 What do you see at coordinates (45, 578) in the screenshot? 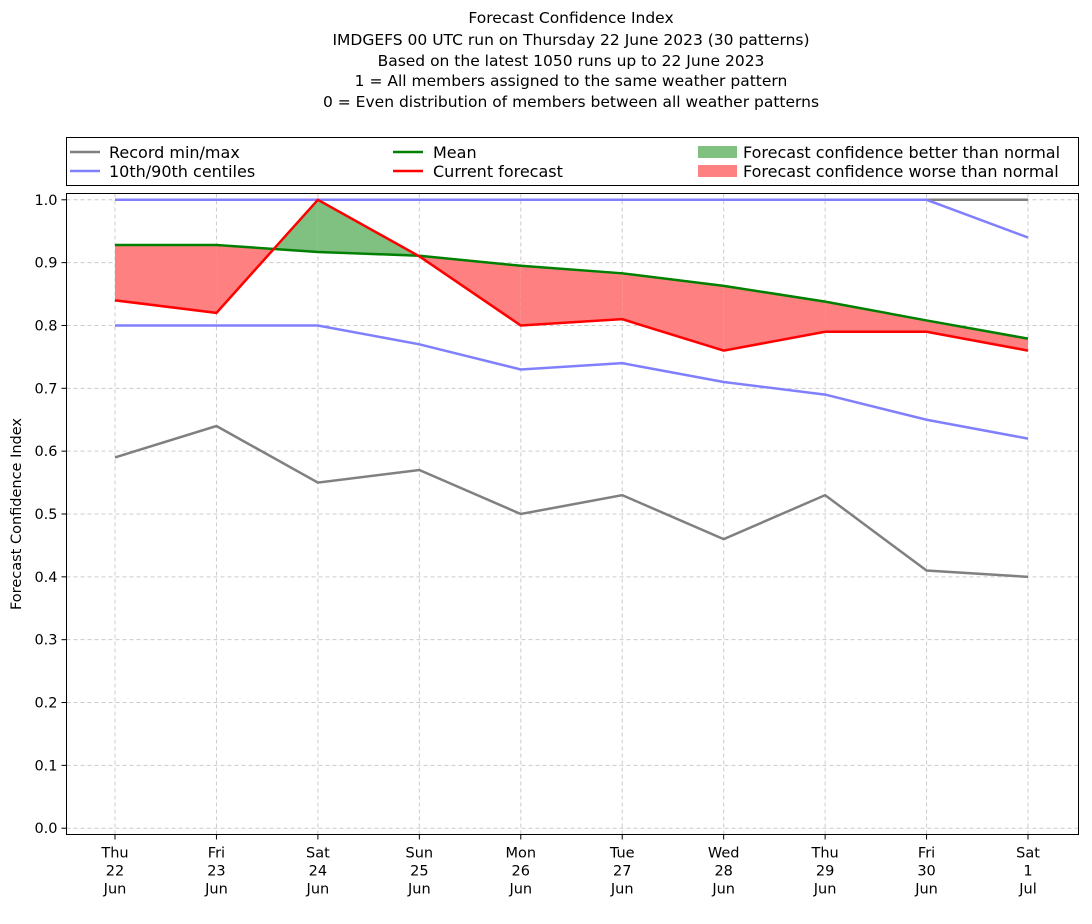
I see `y-tick-label: 0.4` at bounding box center [45, 578].